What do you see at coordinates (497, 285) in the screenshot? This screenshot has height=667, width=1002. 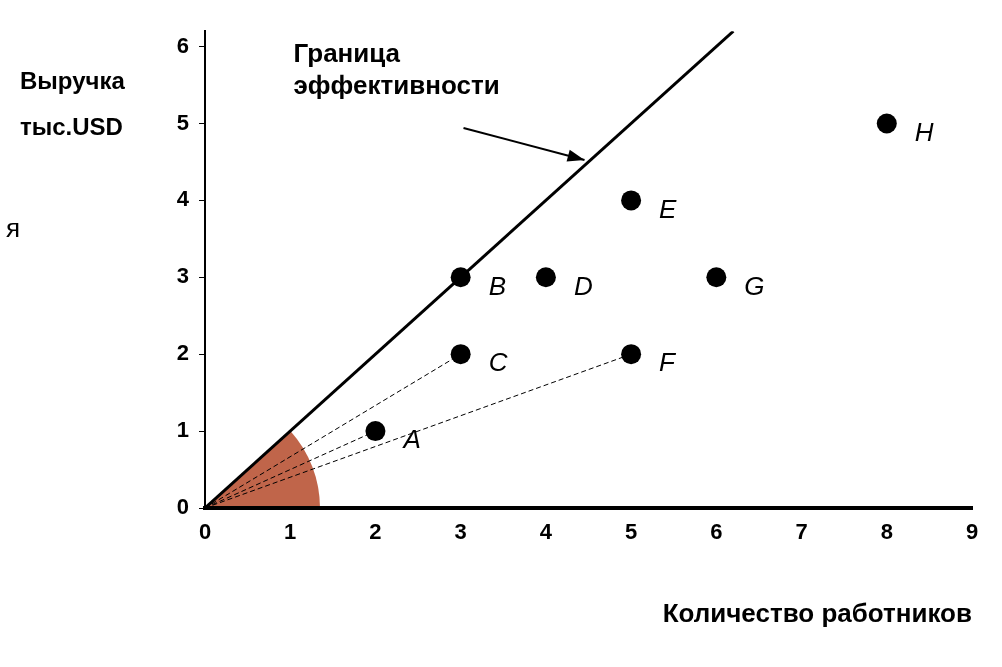 I see `series-label: B` at bounding box center [497, 285].